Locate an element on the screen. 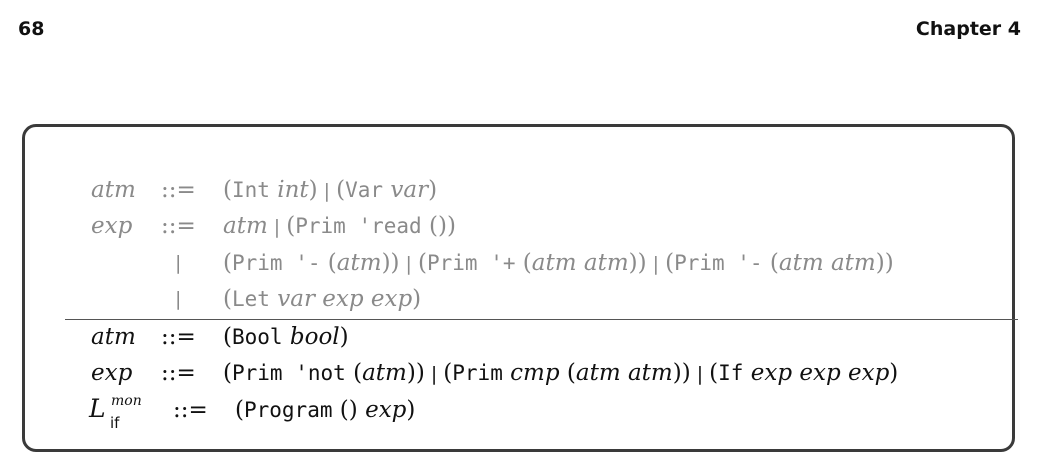  black-row-1-rhs: (Bool bool) is located at coordinates (286, 337).